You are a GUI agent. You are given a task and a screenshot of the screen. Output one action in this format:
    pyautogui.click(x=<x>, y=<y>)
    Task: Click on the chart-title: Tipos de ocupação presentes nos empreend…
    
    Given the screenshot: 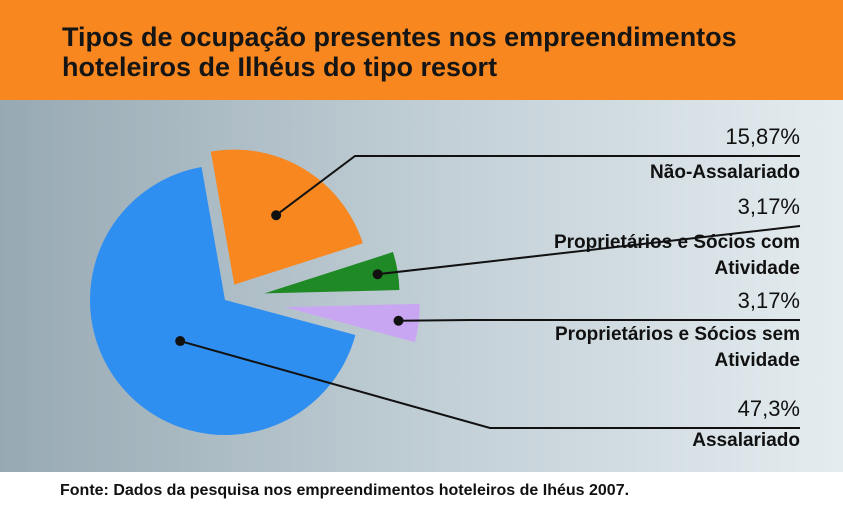 What is the action you would take?
    pyautogui.click(x=399, y=52)
    